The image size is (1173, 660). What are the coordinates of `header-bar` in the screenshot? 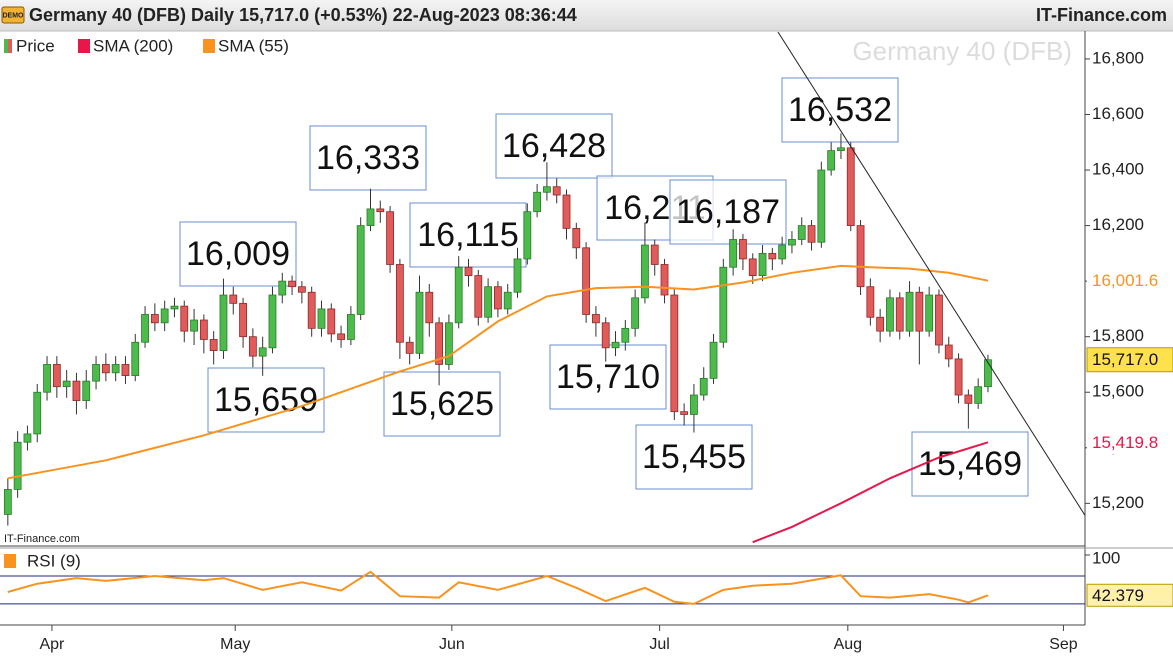 It's located at (586, 15).